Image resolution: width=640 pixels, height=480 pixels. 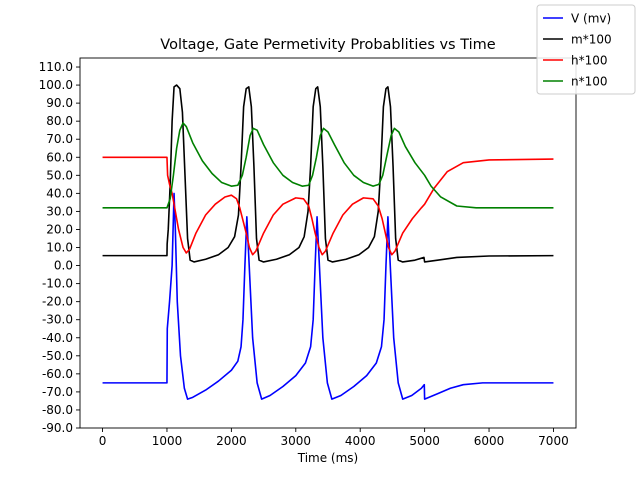 What do you see at coordinates (57, 302) in the screenshot?
I see `y-tick-label: -20.0` at bounding box center [57, 302].